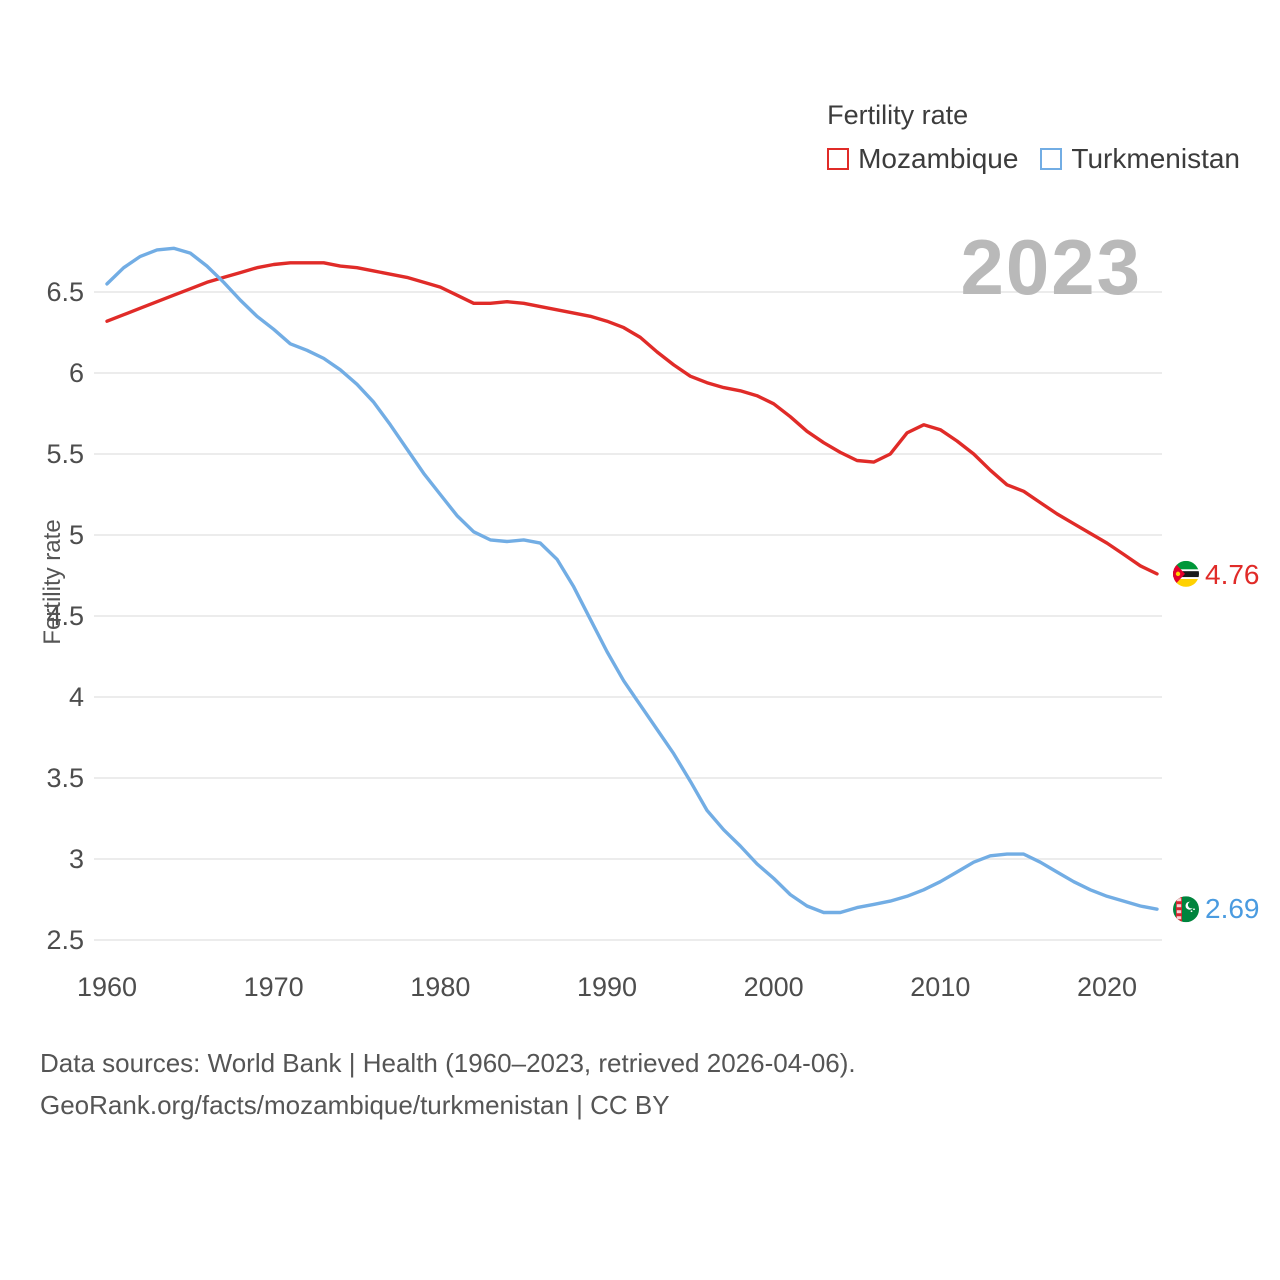 The width and height of the screenshot is (1280, 1280). Describe the element at coordinates (838, 159) in the screenshot. I see `mozambique-series-swatch-icon` at that location.